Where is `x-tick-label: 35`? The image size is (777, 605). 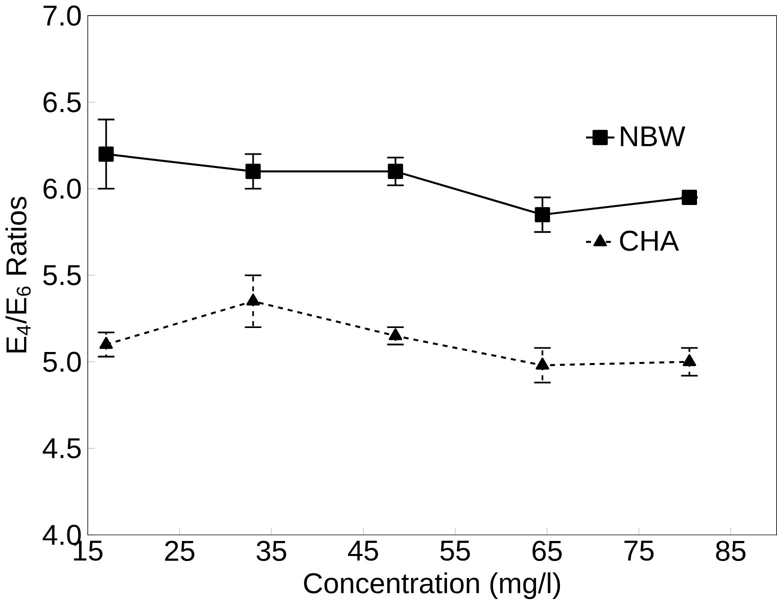
x-tick-label: 35 is located at coordinates (271, 551).